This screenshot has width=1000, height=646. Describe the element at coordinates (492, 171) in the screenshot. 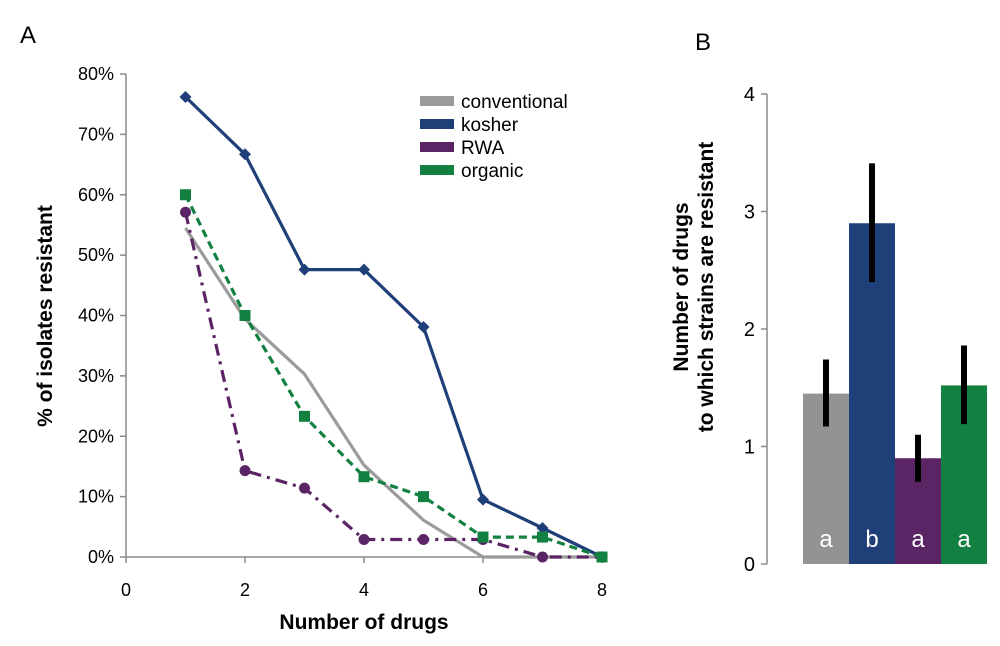

I see `legend-label-organic: organic` at that location.